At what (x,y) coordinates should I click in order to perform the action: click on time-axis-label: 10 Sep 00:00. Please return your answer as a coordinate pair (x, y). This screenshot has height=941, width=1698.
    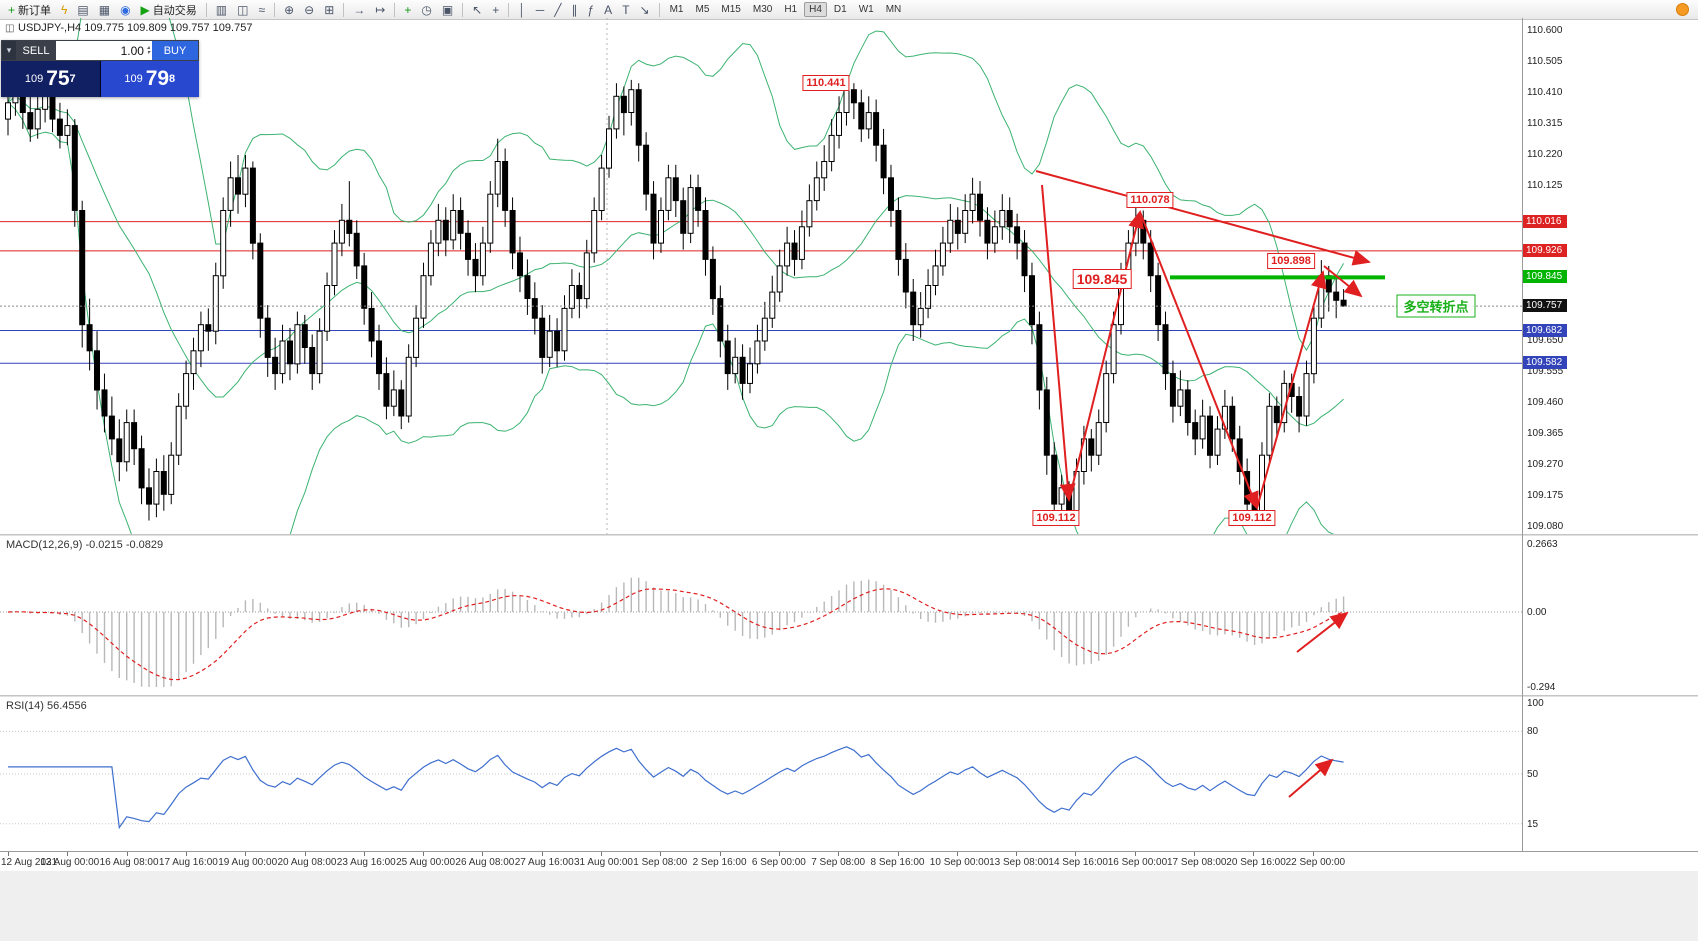
    Looking at the image, I should click on (959, 862).